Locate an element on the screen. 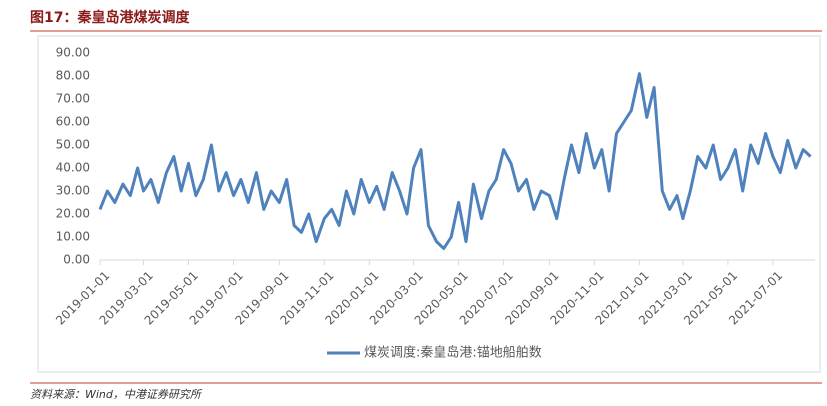  y-tick-label: 10.00 is located at coordinates (73, 237).